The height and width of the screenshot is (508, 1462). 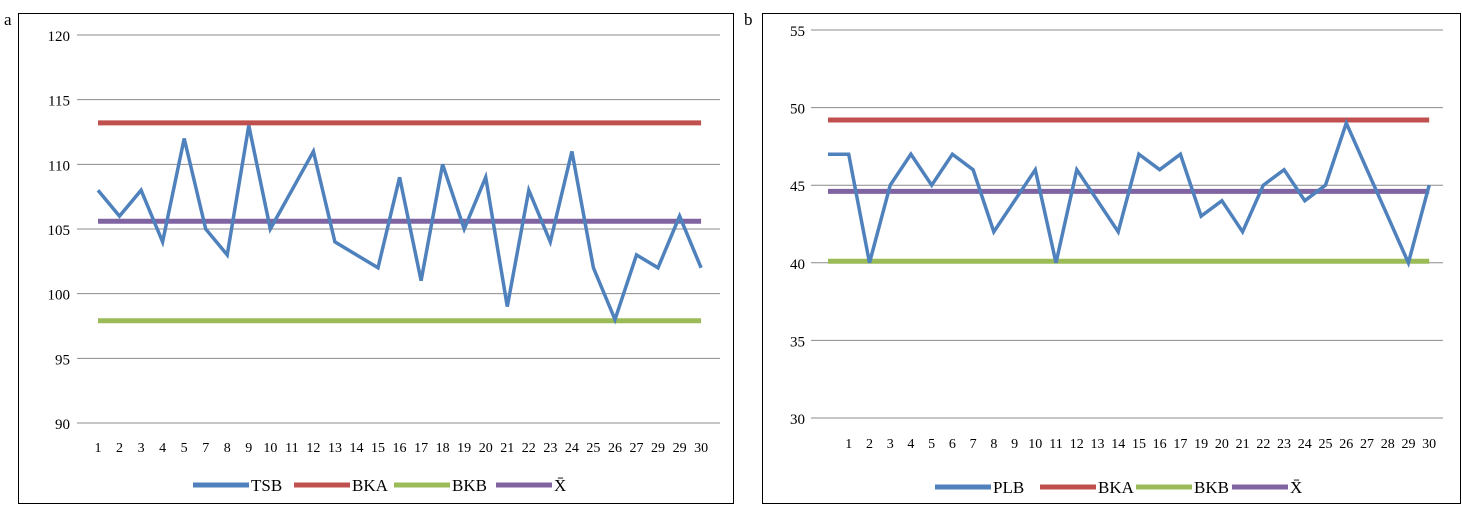 What do you see at coordinates (291, 448) in the screenshot?
I see `chart-a-x-tick-label: 11` at bounding box center [291, 448].